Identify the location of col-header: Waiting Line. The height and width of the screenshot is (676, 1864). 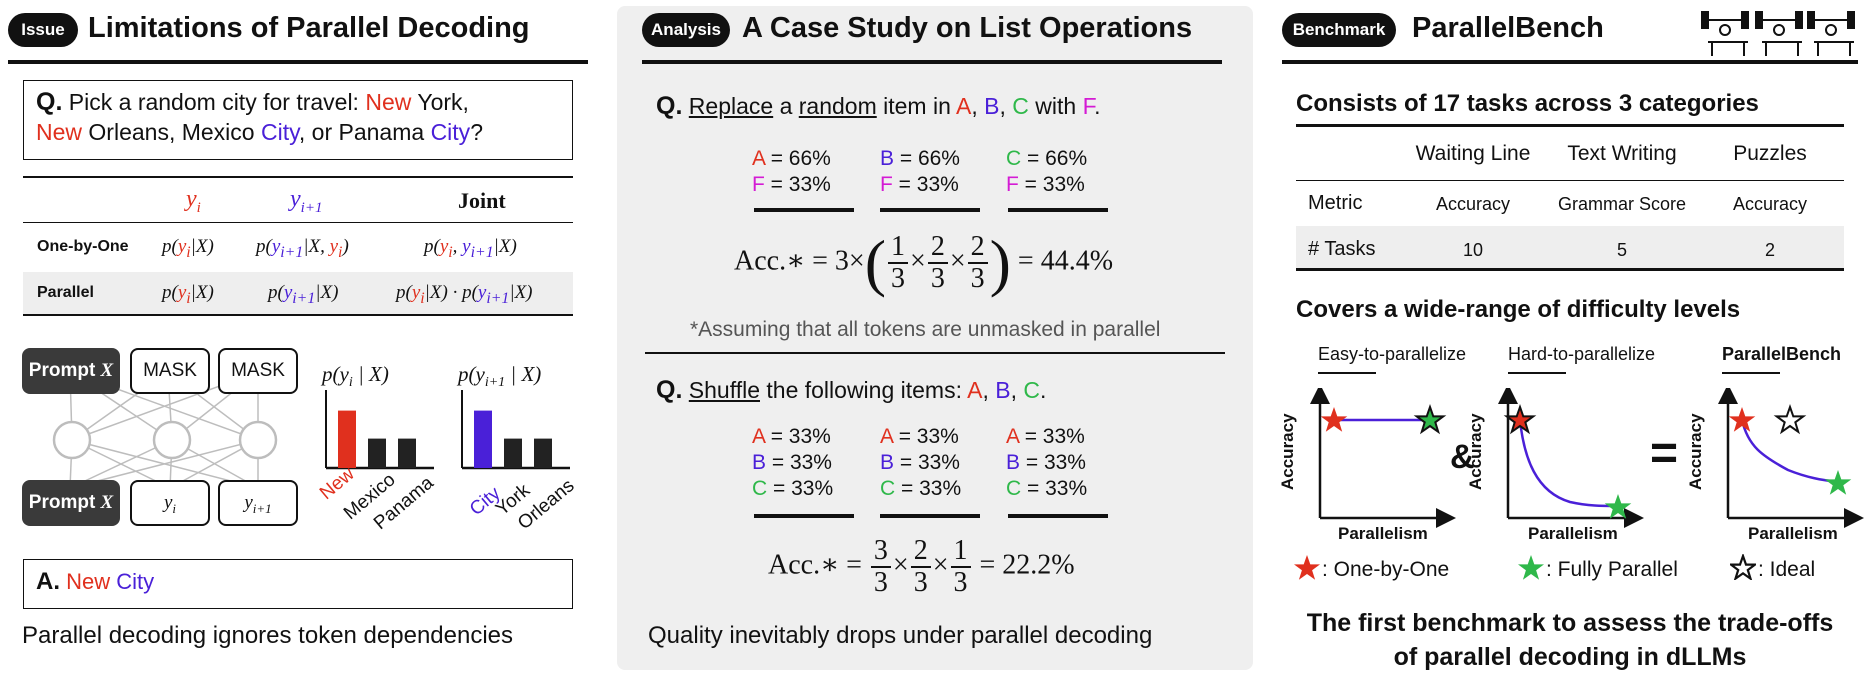
(1473, 153).